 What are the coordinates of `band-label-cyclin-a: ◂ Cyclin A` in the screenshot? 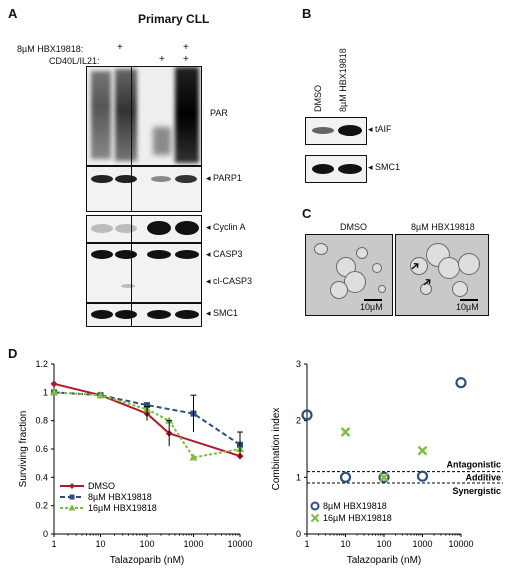 It's located at (226, 227).